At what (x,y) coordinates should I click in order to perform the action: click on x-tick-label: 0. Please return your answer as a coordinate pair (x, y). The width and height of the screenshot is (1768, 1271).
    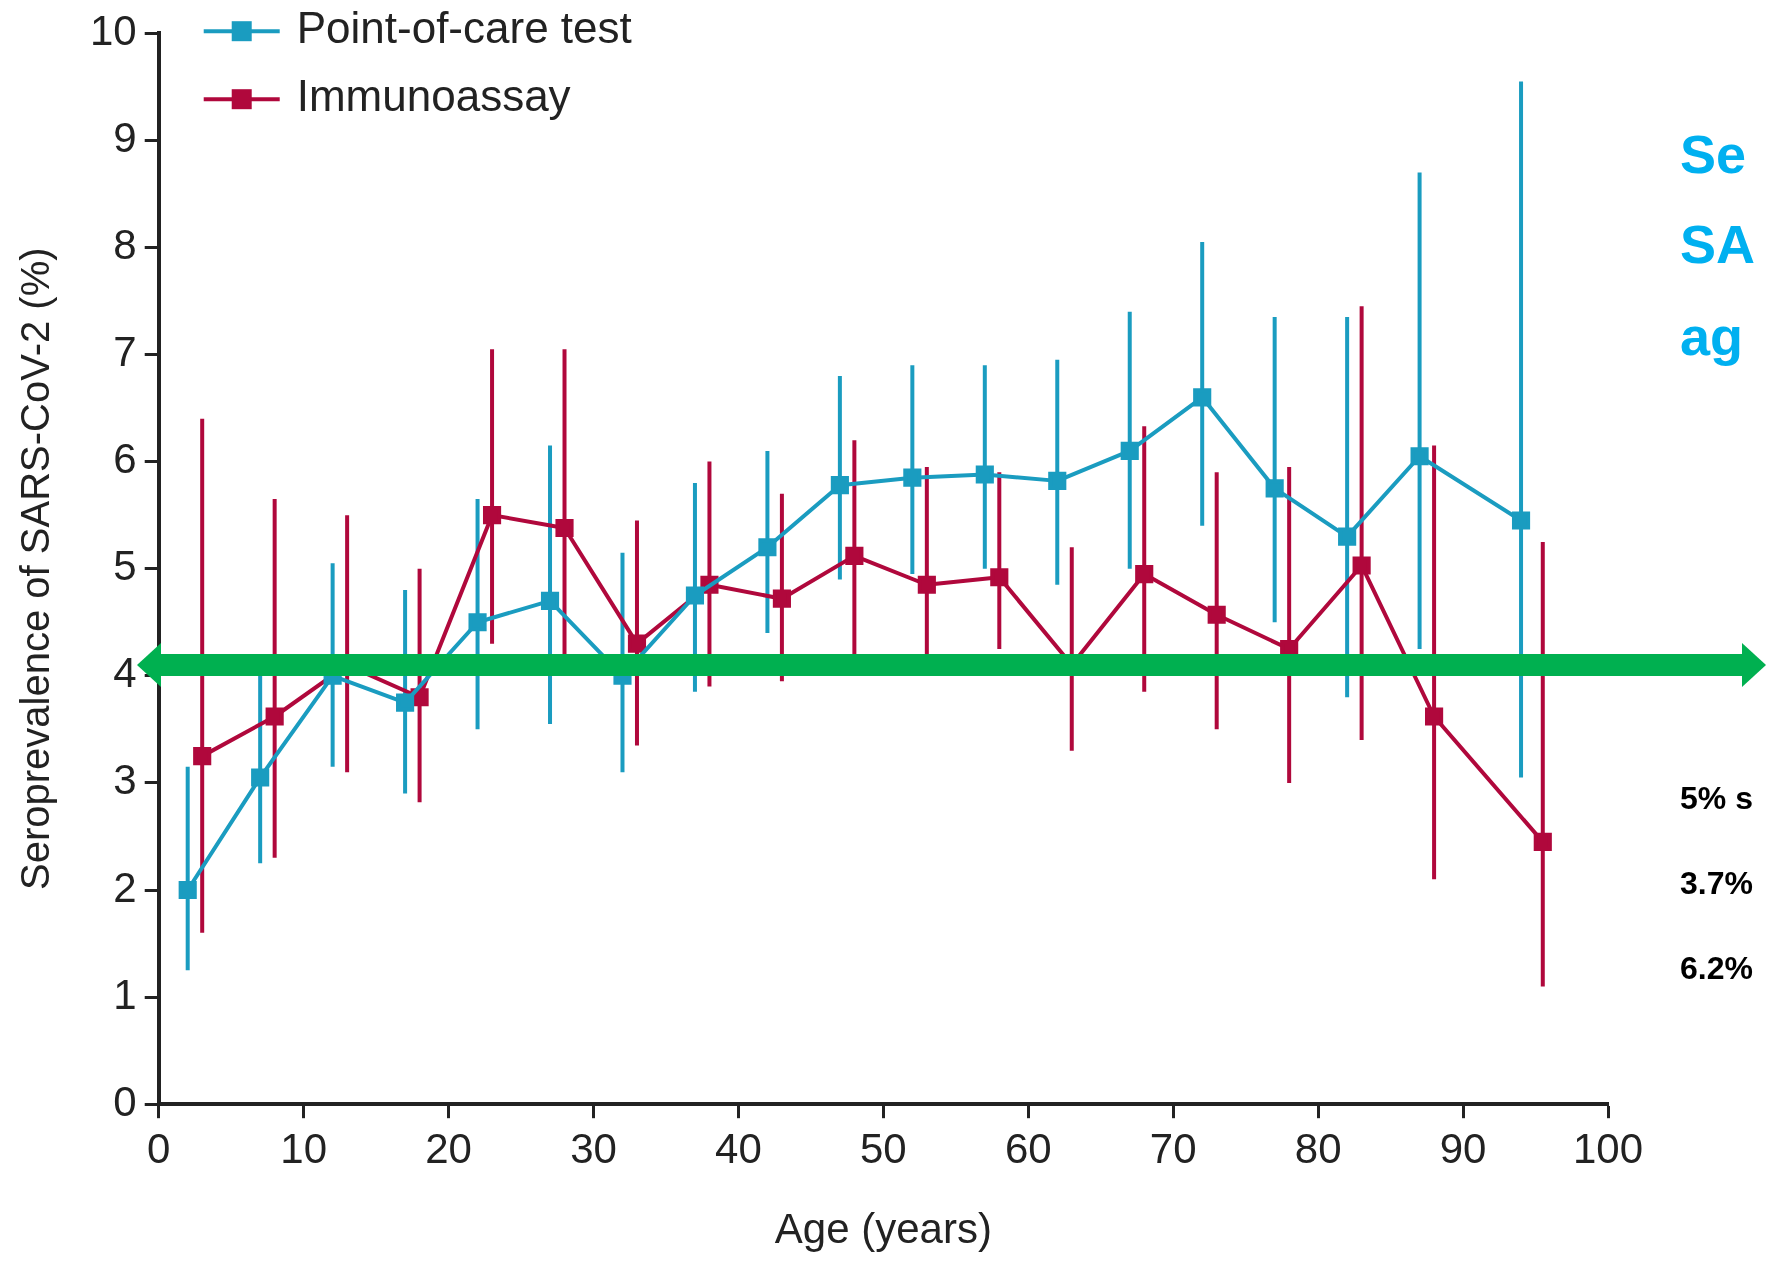
    Looking at the image, I should click on (159, 1148).